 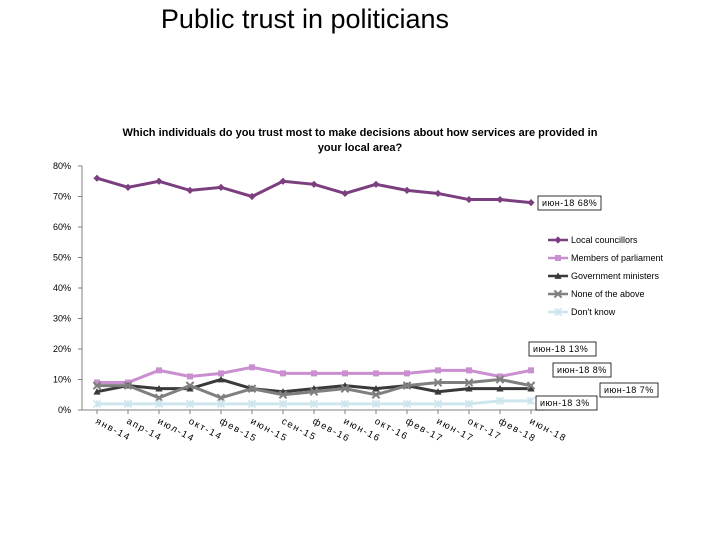 I want to click on callout-label: июн-18 68%, so click(x=569, y=203).